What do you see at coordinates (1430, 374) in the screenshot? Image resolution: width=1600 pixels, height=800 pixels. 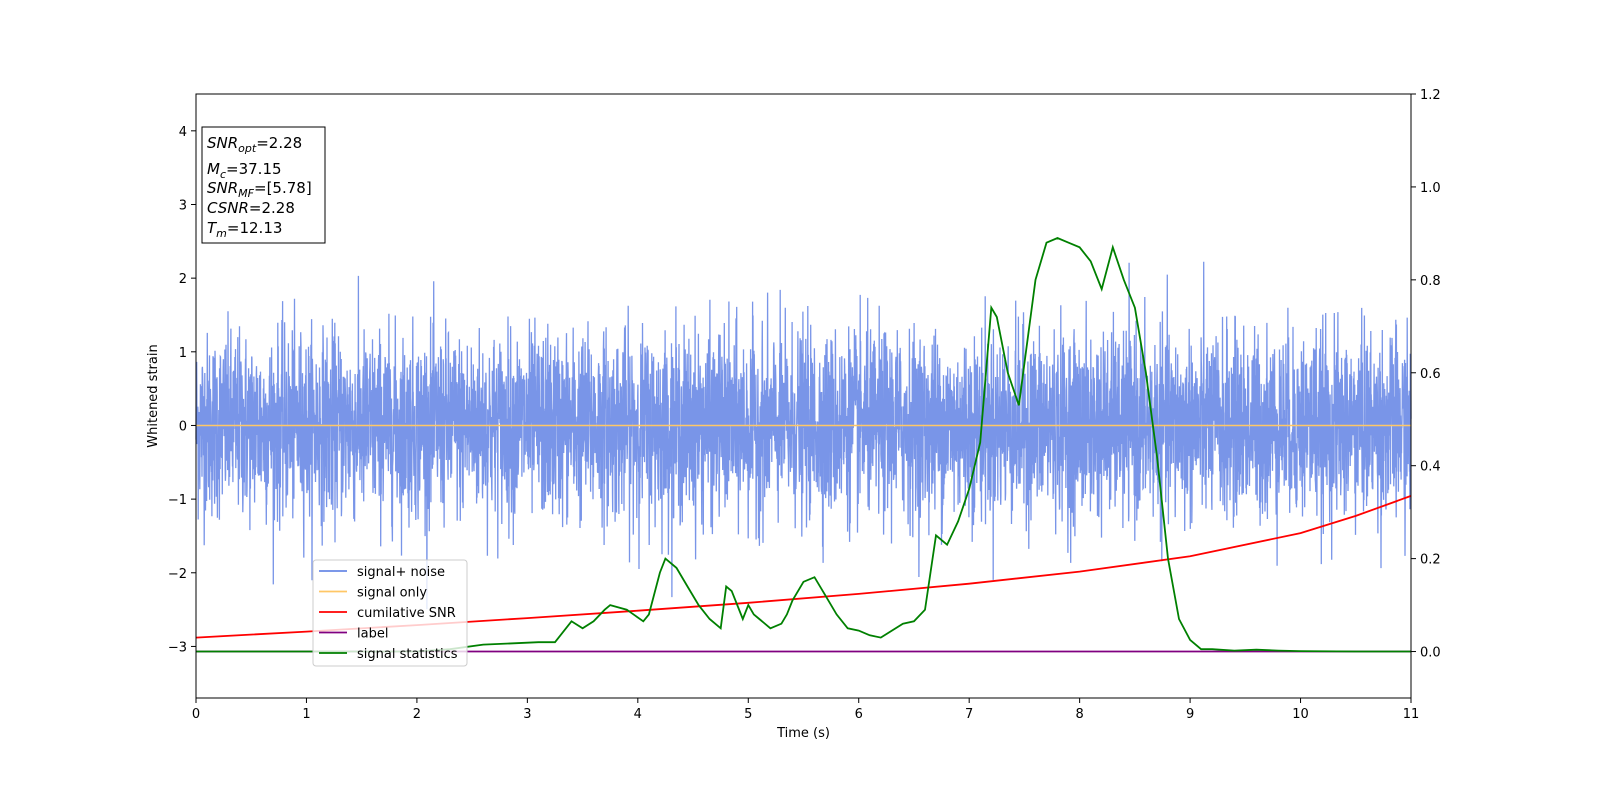 I see `y-tick-label-right: 0.6` at bounding box center [1430, 374].